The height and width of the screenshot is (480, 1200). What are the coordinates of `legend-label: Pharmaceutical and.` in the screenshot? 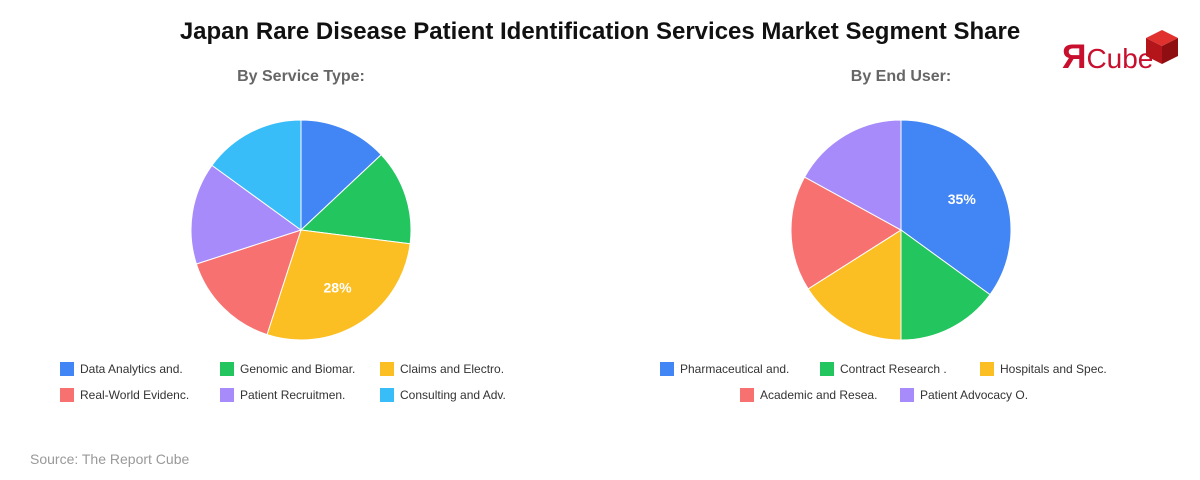 It's located at (735, 369).